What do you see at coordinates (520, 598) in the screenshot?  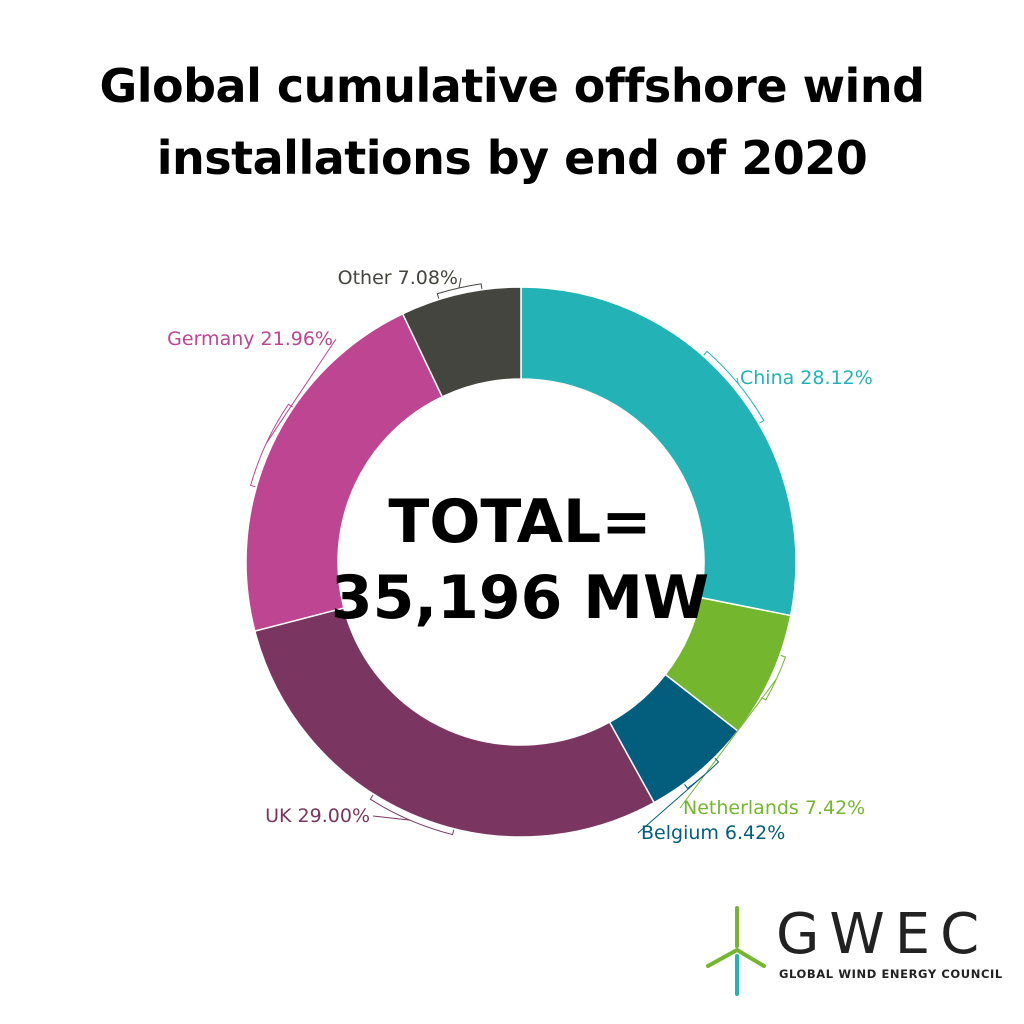 I see `total-value: 35,196 MW` at bounding box center [520, 598].